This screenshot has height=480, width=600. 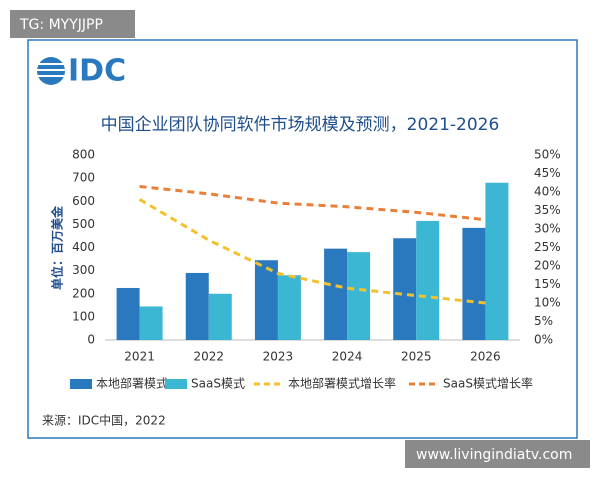 I want to click on y-tick-label: 500, so click(x=83, y=224).